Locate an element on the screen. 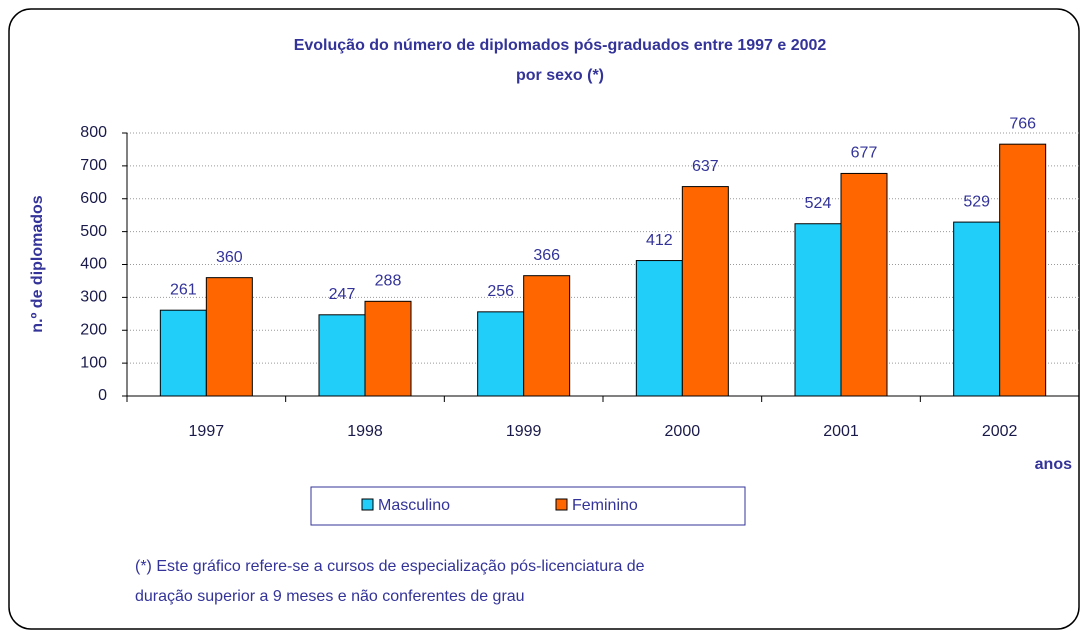 This screenshot has width=1088, height=635. x-tick-label: 2000 is located at coordinates (683, 431).